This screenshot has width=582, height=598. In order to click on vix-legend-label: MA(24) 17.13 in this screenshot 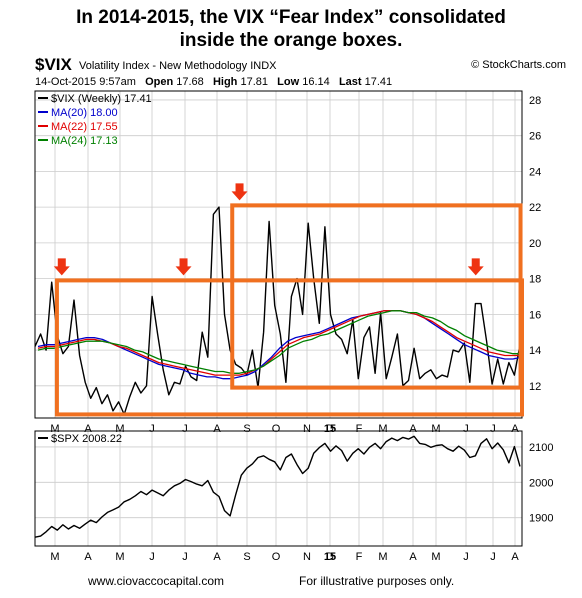, I will do `click(84, 141)`.